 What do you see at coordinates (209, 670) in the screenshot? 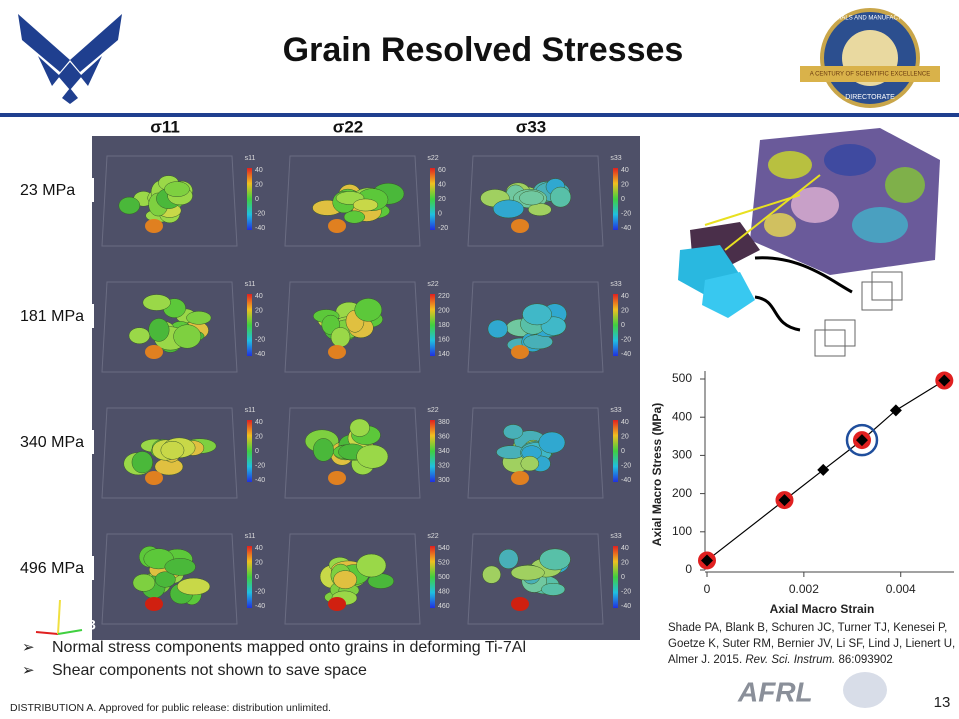
I see `bullet-text: Shear components not shown to save space` at bounding box center [209, 670].